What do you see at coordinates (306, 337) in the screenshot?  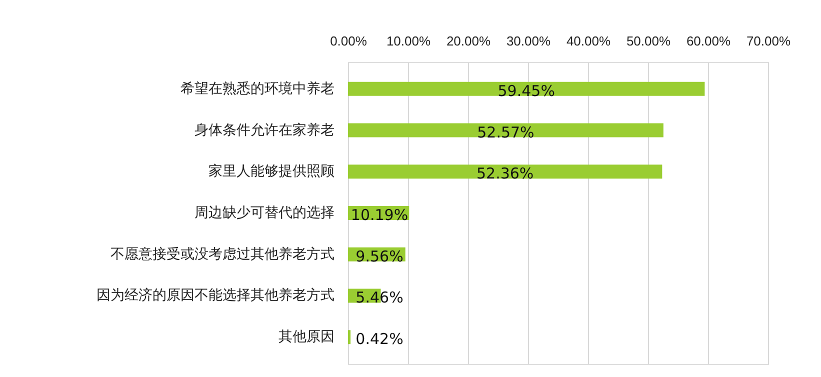 I see `y-tick-label: 其他原因` at bounding box center [306, 337].